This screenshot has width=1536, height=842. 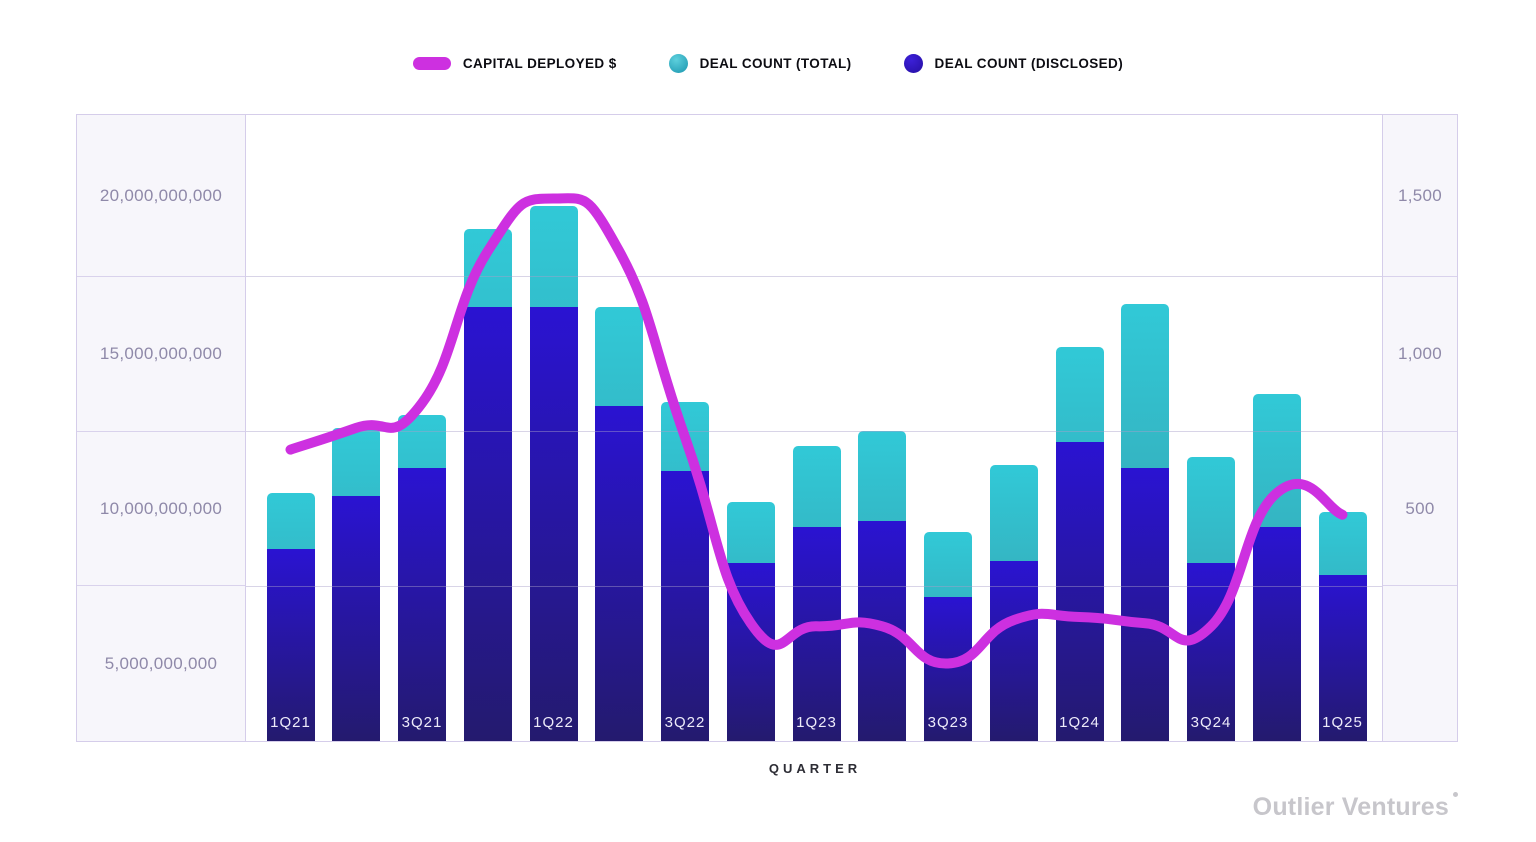 I want to click on y-axis-left-tick-20b: 20,000,000,000, so click(x=161, y=195).